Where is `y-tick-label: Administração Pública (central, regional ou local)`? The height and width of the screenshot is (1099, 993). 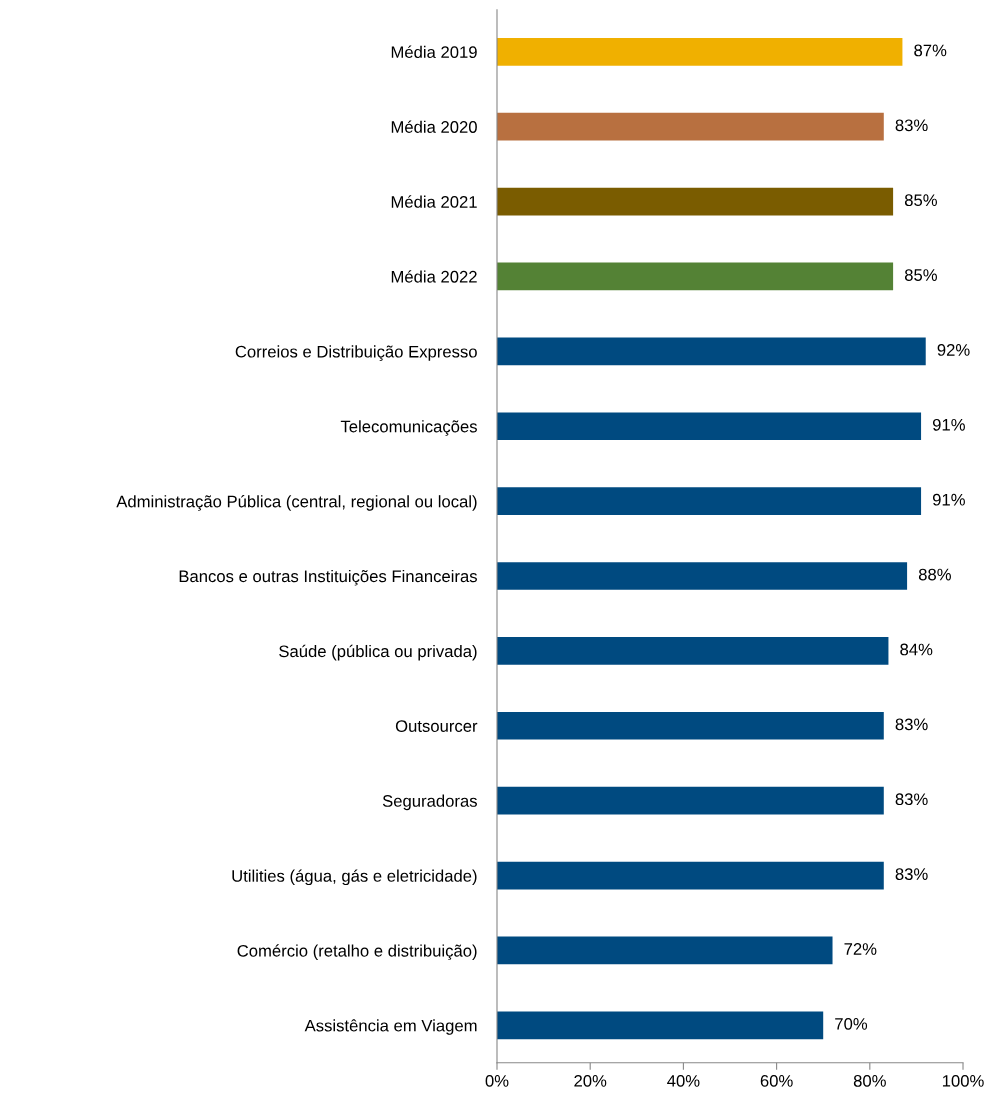 y-tick-label: Administração Pública (central, regional ou local) is located at coordinates (296, 502).